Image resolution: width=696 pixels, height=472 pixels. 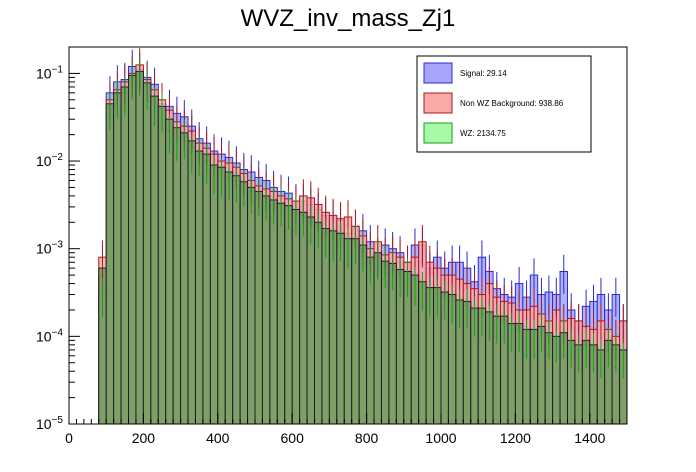 I want to click on y-tick-label: 10⁻⁵, so click(x=49, y=423).